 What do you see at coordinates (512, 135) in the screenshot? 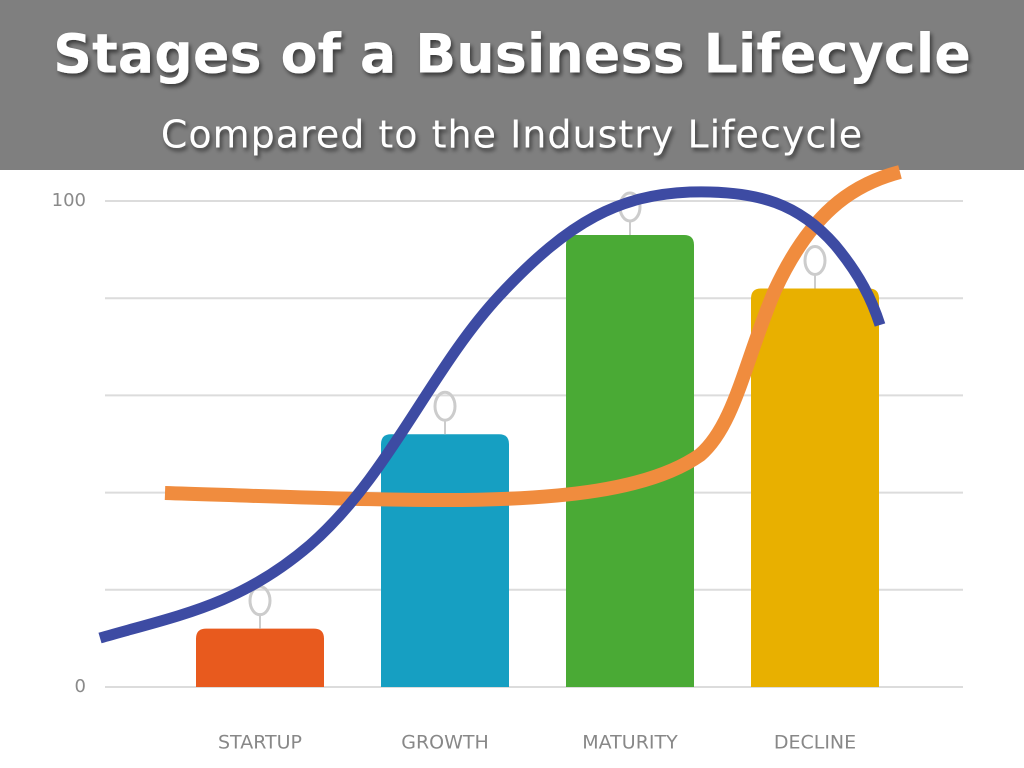
I see `slide-subtitle: Compared to the Industry Lifecycle` at bounding box center [512, 135].